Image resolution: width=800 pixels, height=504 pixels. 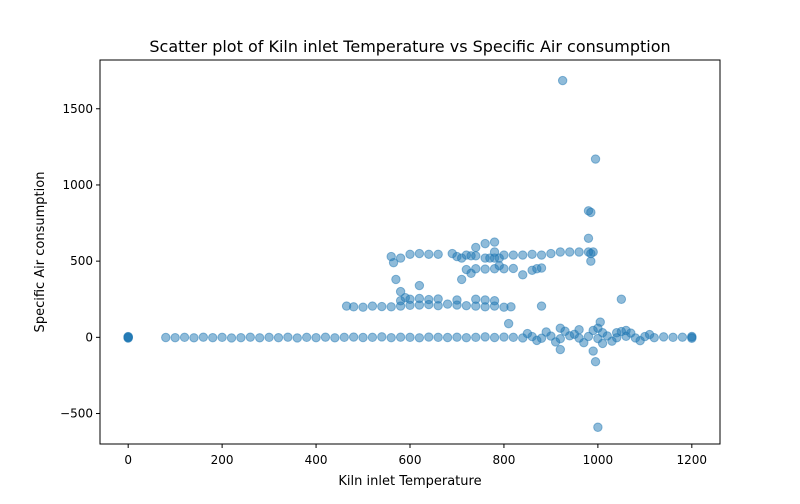 I want to click on y-tick-label: 1000, so click(x=77, y=185).